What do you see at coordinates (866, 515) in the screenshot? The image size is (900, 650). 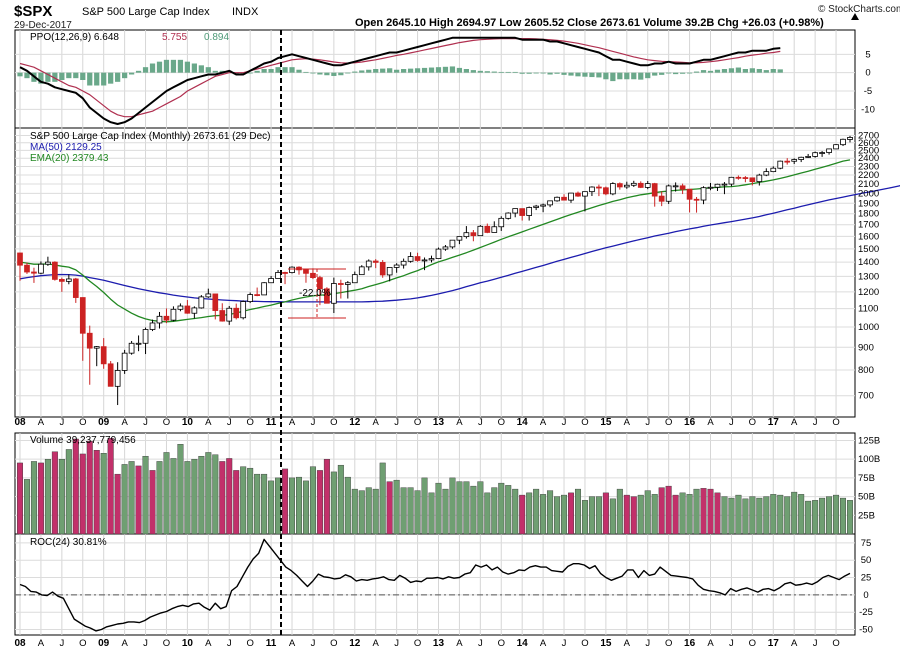 I see `volume-tick-label: 25B` at bounding box center [866, 515].